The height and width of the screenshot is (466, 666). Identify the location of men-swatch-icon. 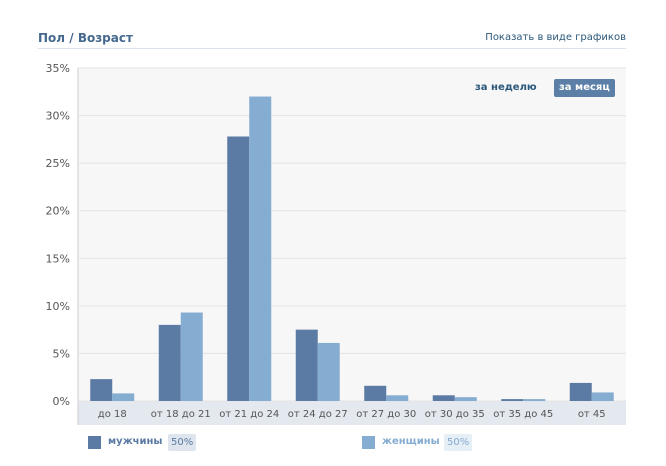
(94, 442).